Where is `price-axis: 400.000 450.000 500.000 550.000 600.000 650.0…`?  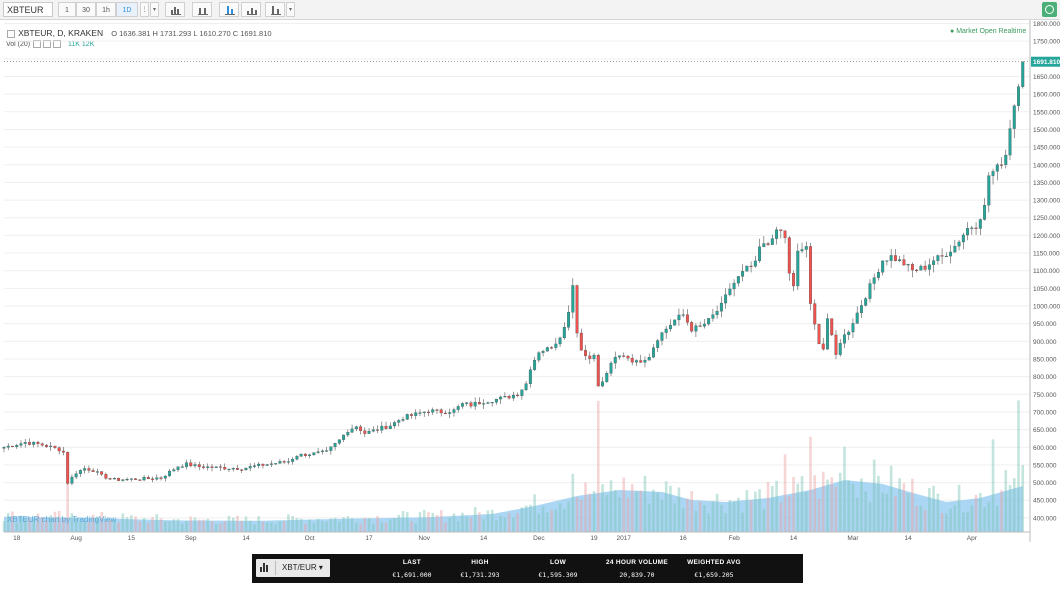 price-axis: 400.000 450.000 500.000 550.000 600.000 650.0… is located at coordinates (1044, 281).